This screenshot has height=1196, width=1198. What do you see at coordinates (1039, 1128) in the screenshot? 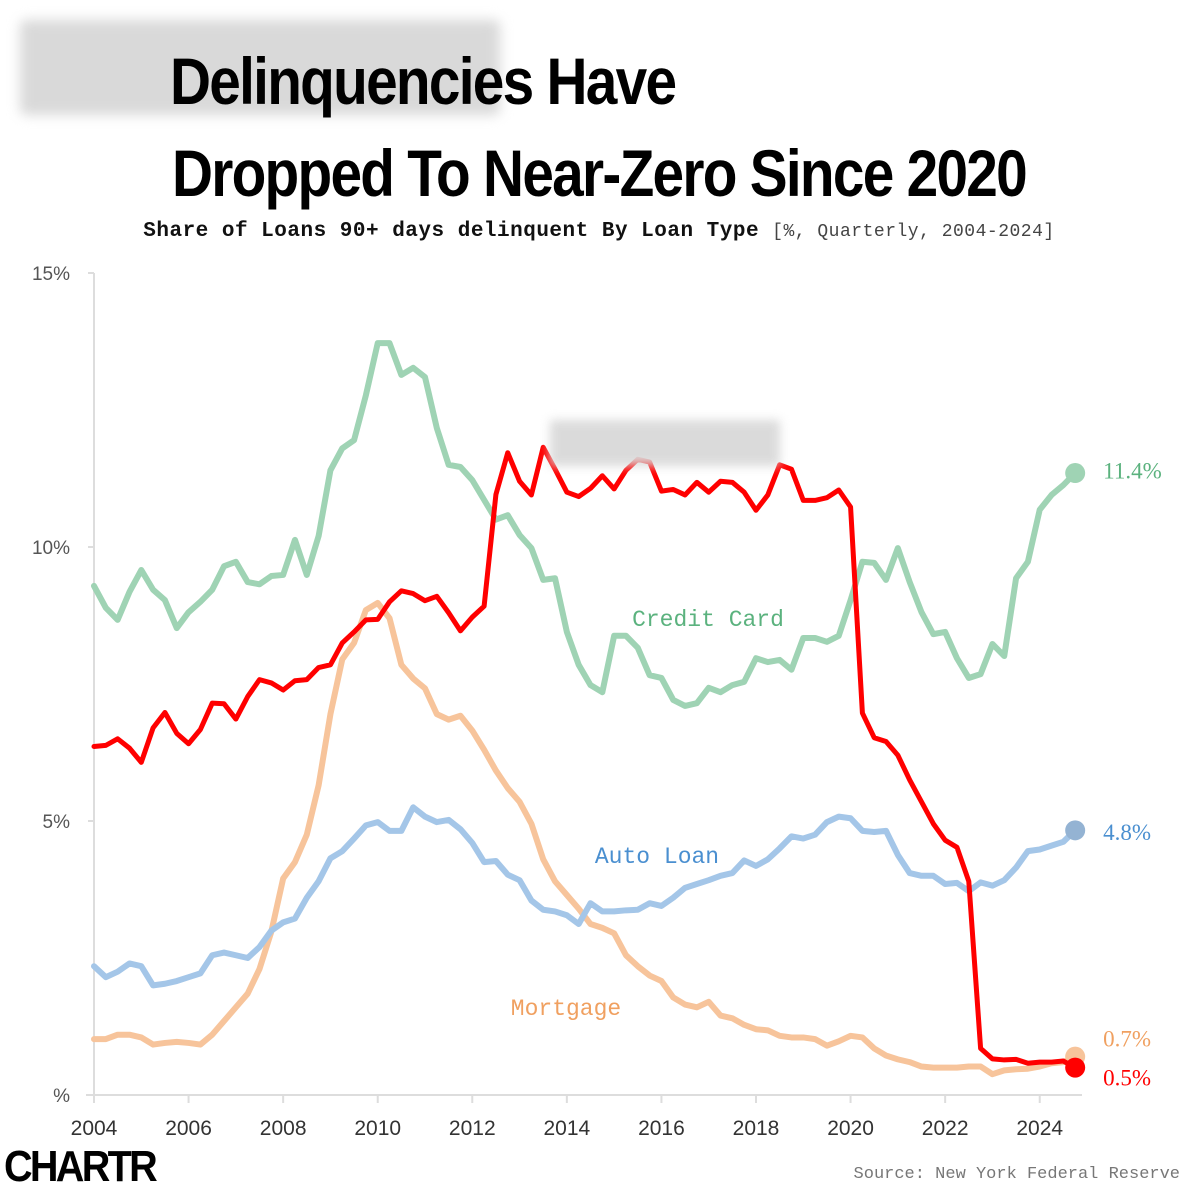
I see `x-tick-label: 2024` at bounding box center [1039, 1128].